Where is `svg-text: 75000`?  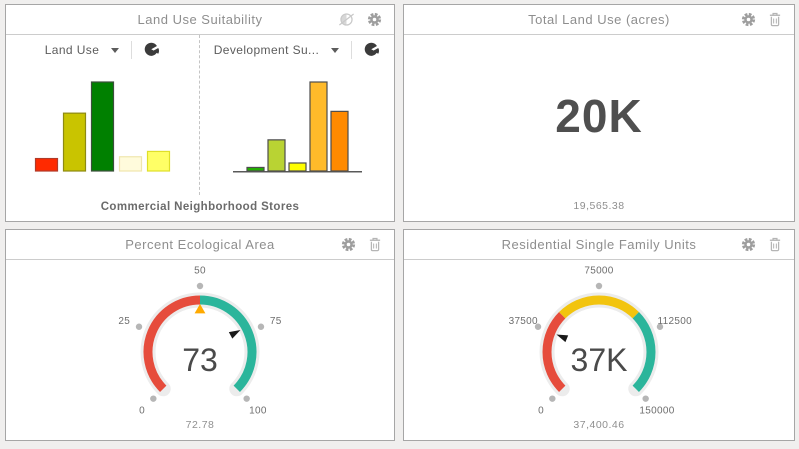
svg-text: 75000 is located at coordinates (598, 271).